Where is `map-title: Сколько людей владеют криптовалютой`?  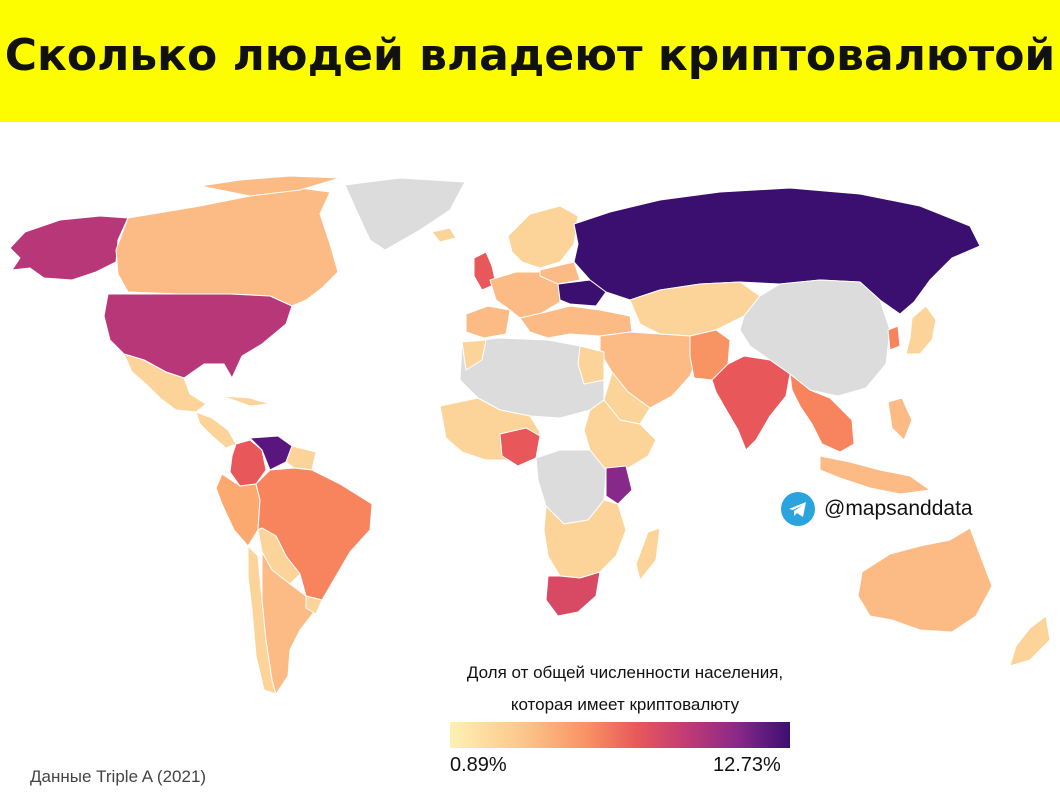 map-title: Сколько людей владеют криптовалютой is located at coordinates (530, 55).